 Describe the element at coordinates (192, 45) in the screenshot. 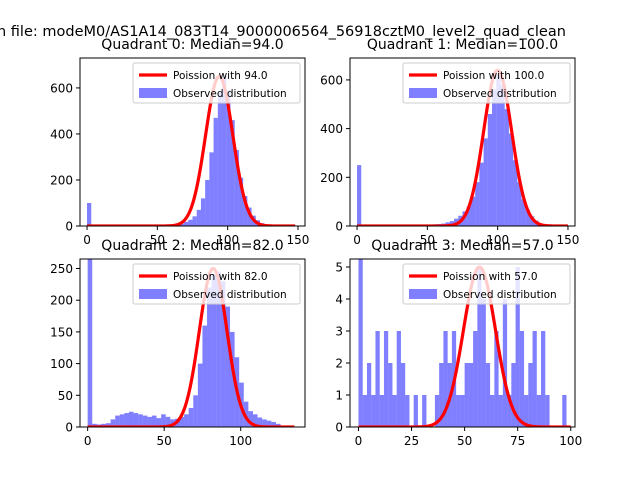

I see `chart-title: Quadrant 0: Median=94.0` at that location.